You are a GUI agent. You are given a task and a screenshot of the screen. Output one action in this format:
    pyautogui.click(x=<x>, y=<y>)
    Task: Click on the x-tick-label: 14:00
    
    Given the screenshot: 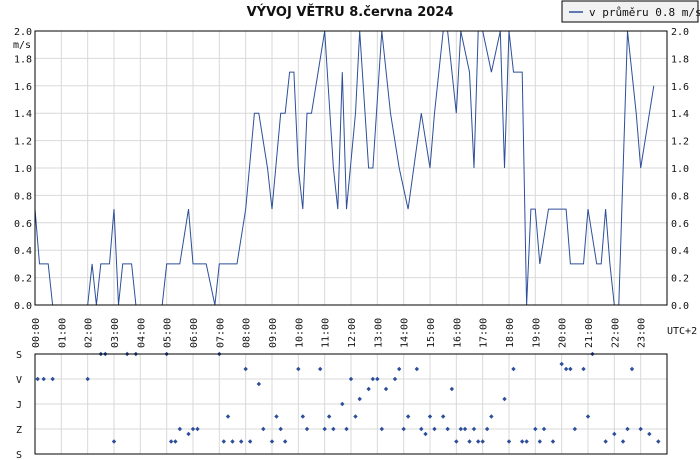 What is the action you would take?
    pyautogui.click(x=405, y=333)
    